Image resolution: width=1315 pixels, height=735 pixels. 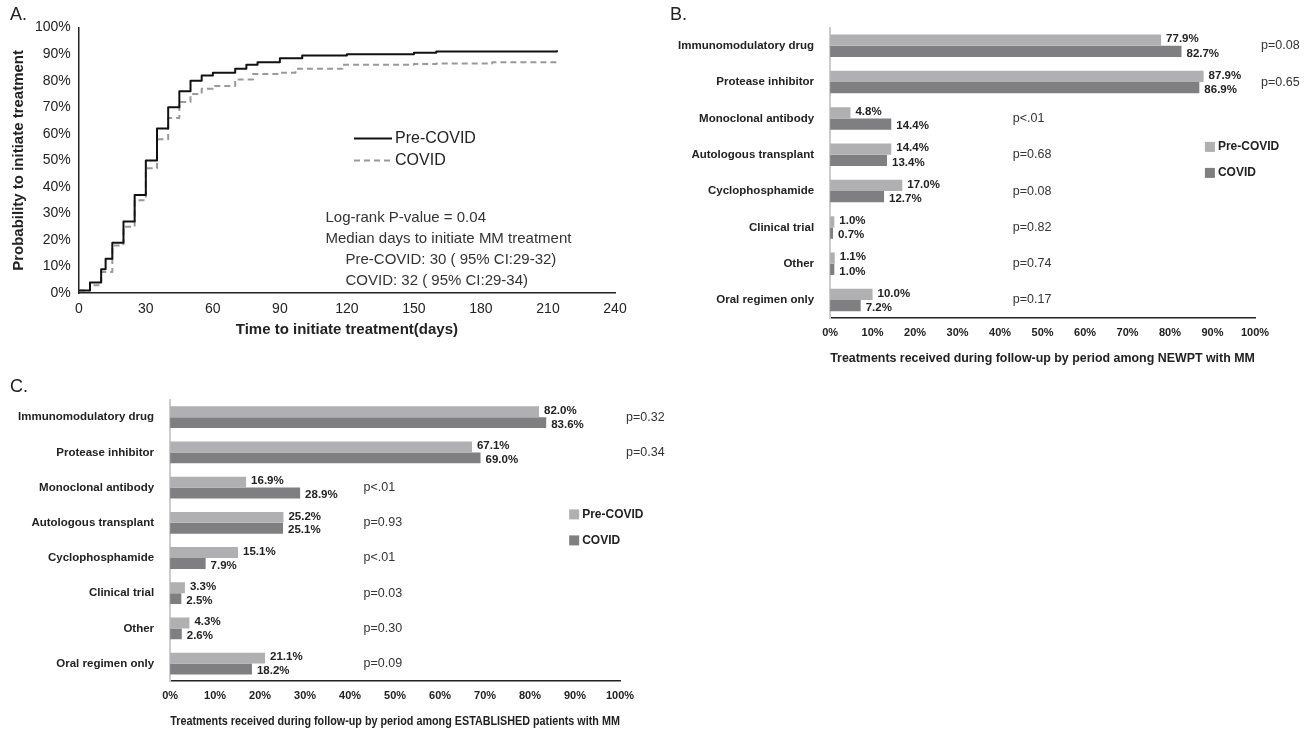 What do you see at coordinates (1127, 331) in the screenshot?
I see `x-tick-label: 70%` at bounding box center [1127, 331].